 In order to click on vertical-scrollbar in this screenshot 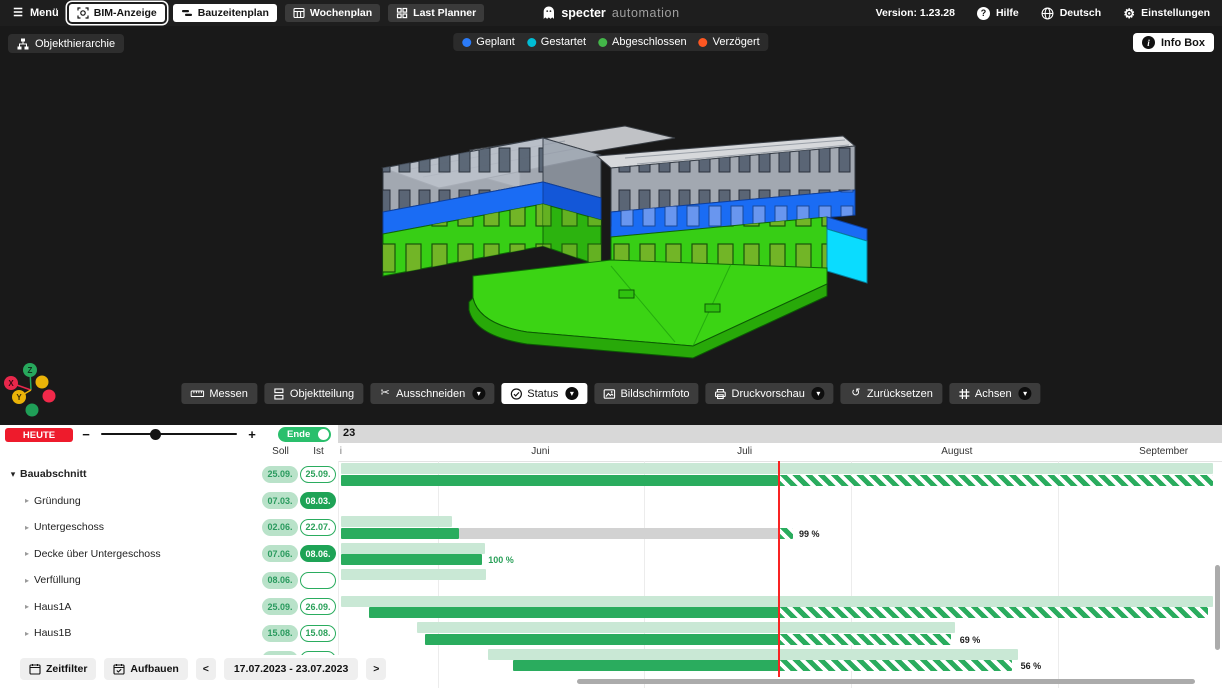, I will do `click(1217, 607)`.